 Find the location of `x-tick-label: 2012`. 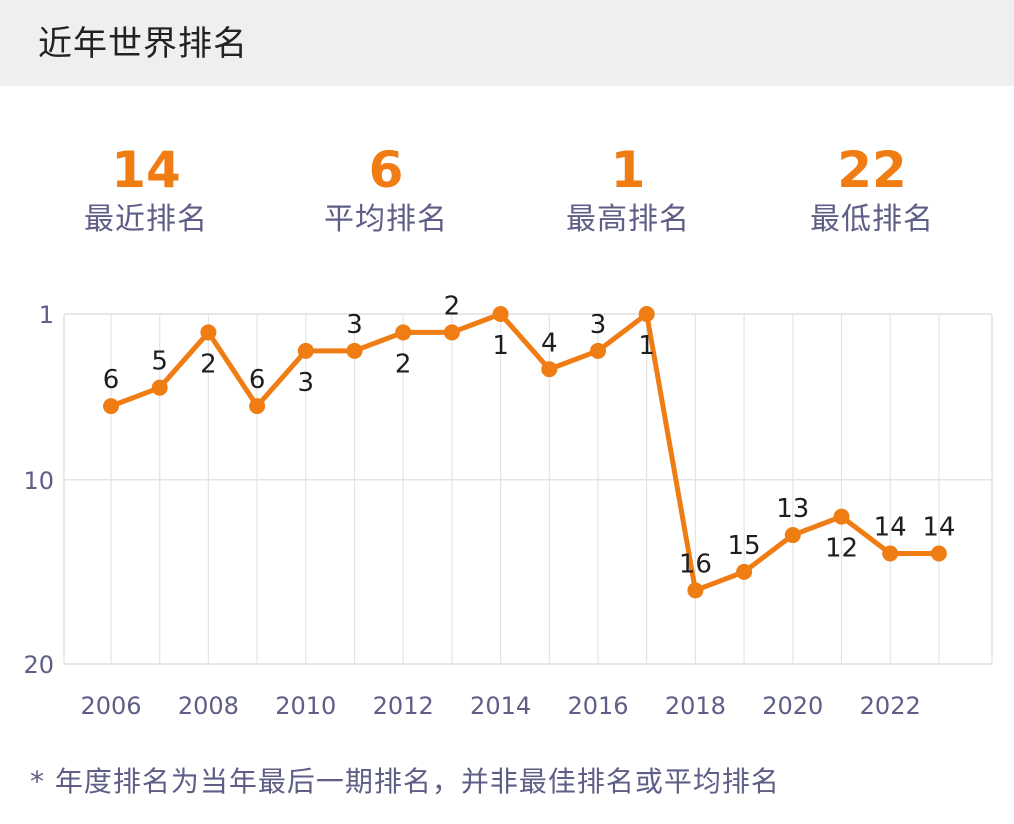

x-tick-label: 2012 is located at coordinates (403, 706).